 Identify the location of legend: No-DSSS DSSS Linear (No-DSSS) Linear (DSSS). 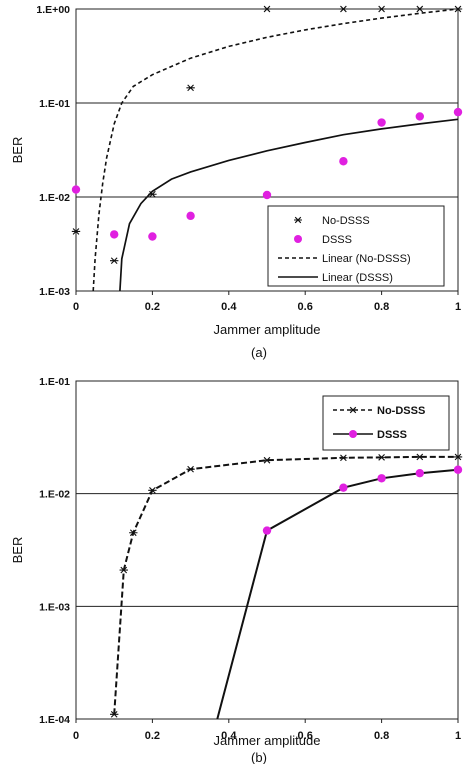
(356, 246).